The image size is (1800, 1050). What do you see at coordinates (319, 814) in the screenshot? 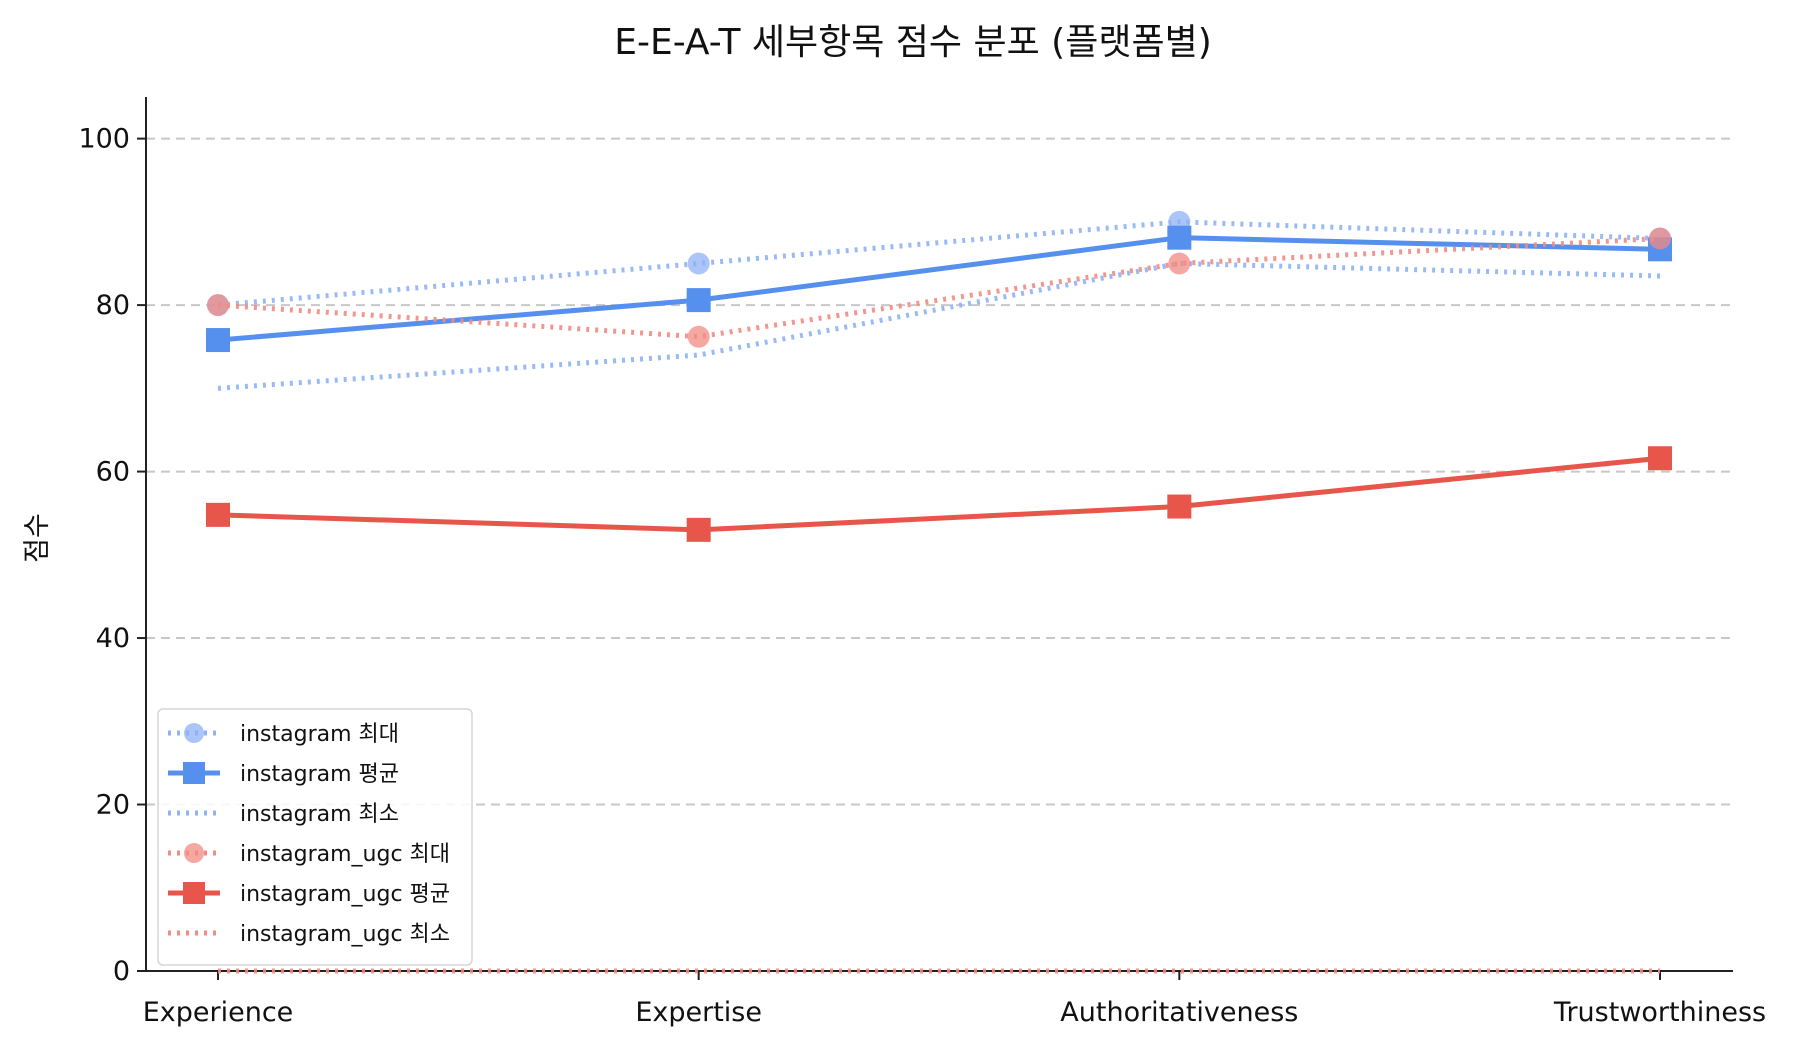
I see `legend-label: instagram 최소` at bounding box center [319, 814].